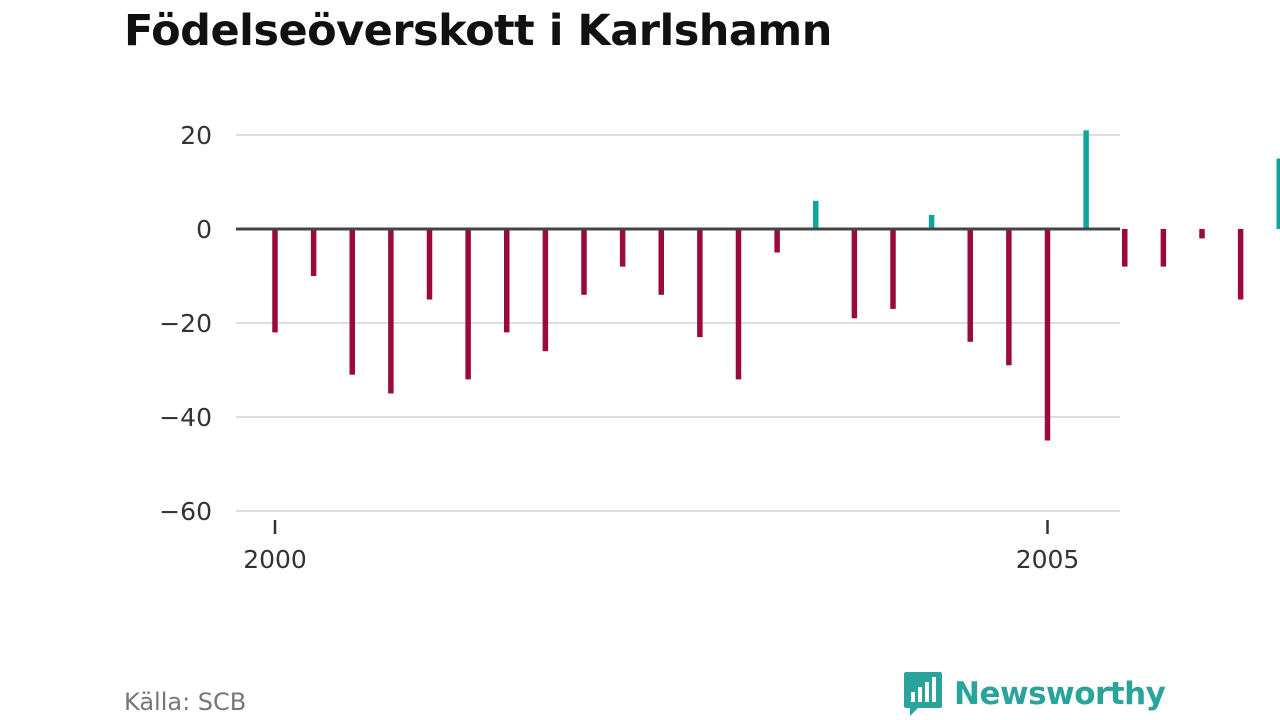 The height and width of the screenshot is (720, 1280). I want to click on newsworthy-logo-icon, so click(923, 694).